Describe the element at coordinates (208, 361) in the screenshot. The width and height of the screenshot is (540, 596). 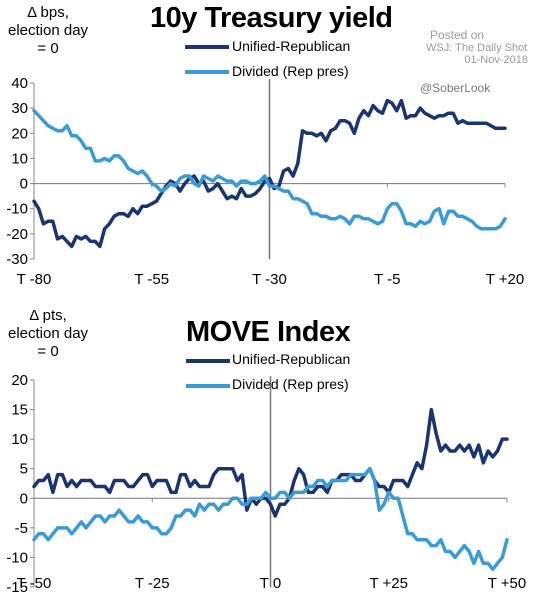
I see `chart2-legend-unified-swatch` at that location.